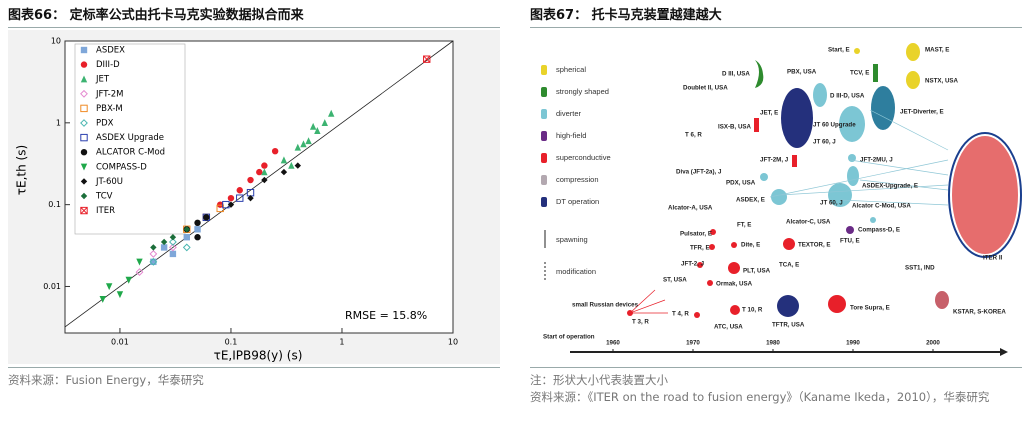  What do you see at coordinates (105, 124) in the screenshot?
I see `legend-label: PDX` at bounding box center [105, 124].